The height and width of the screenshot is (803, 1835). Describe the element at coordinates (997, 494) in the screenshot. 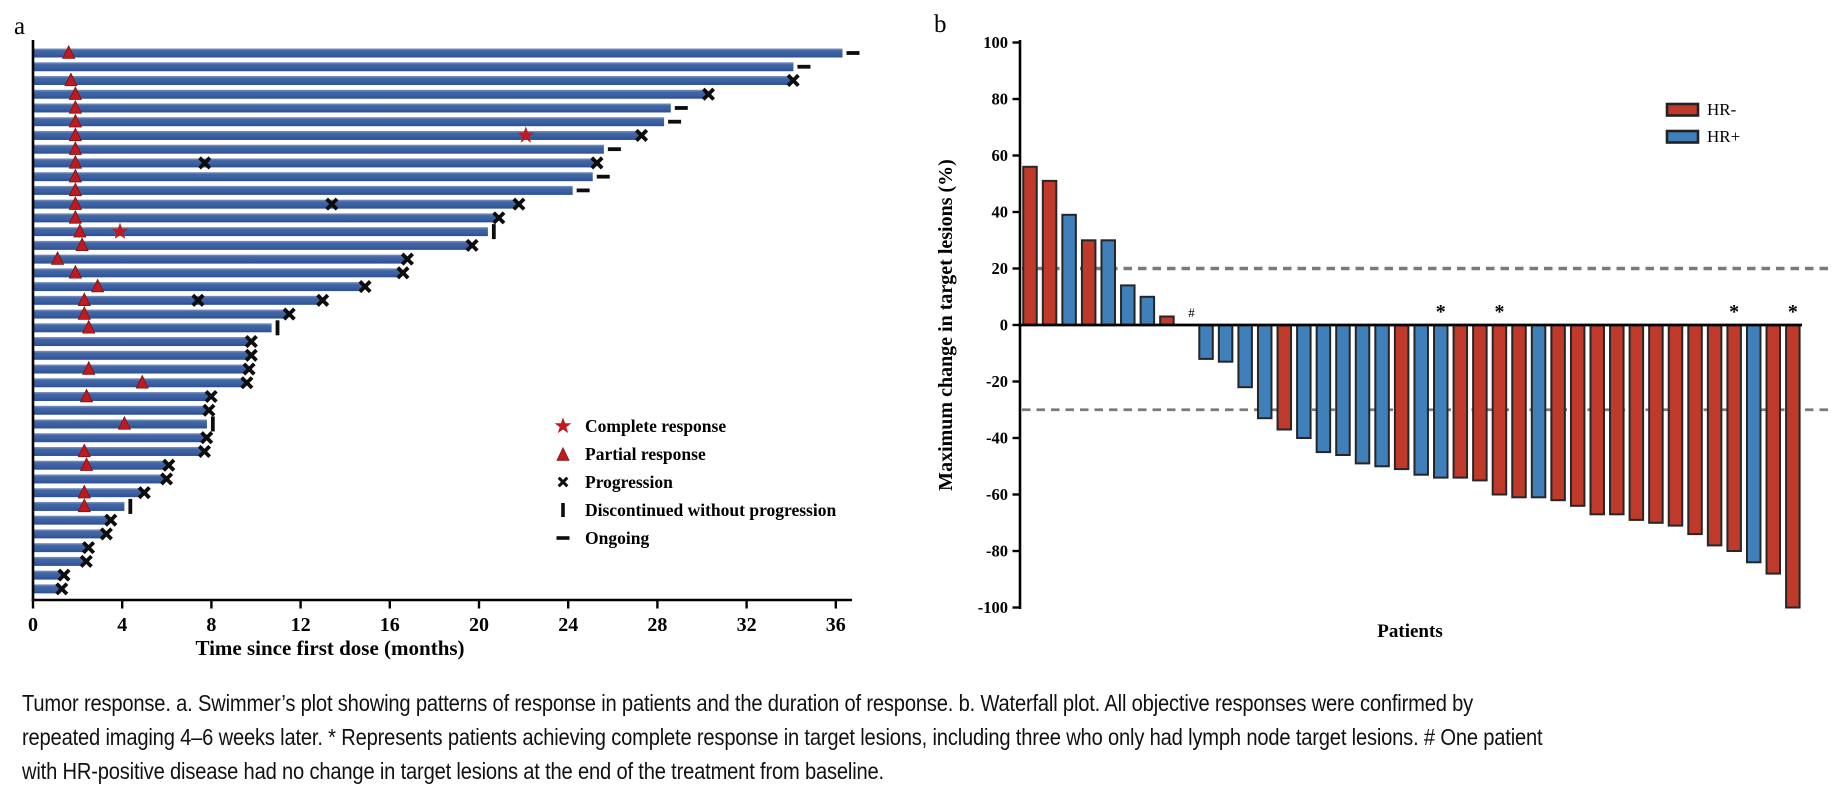

I see `y-tick-label: -60` at that location.